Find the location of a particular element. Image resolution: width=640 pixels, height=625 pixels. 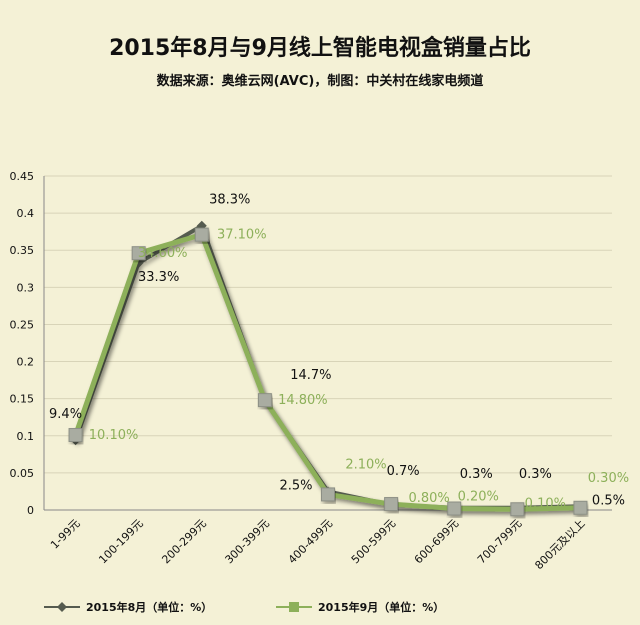

data-label-sep: 37.10% is located at coordinates (242, 235).